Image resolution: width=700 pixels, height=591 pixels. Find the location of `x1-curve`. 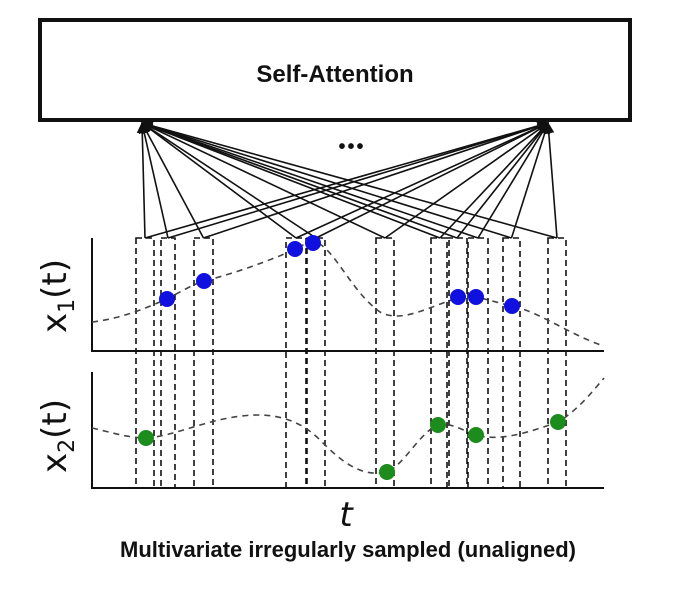

x1-curve is located at coordinates (348, 294).